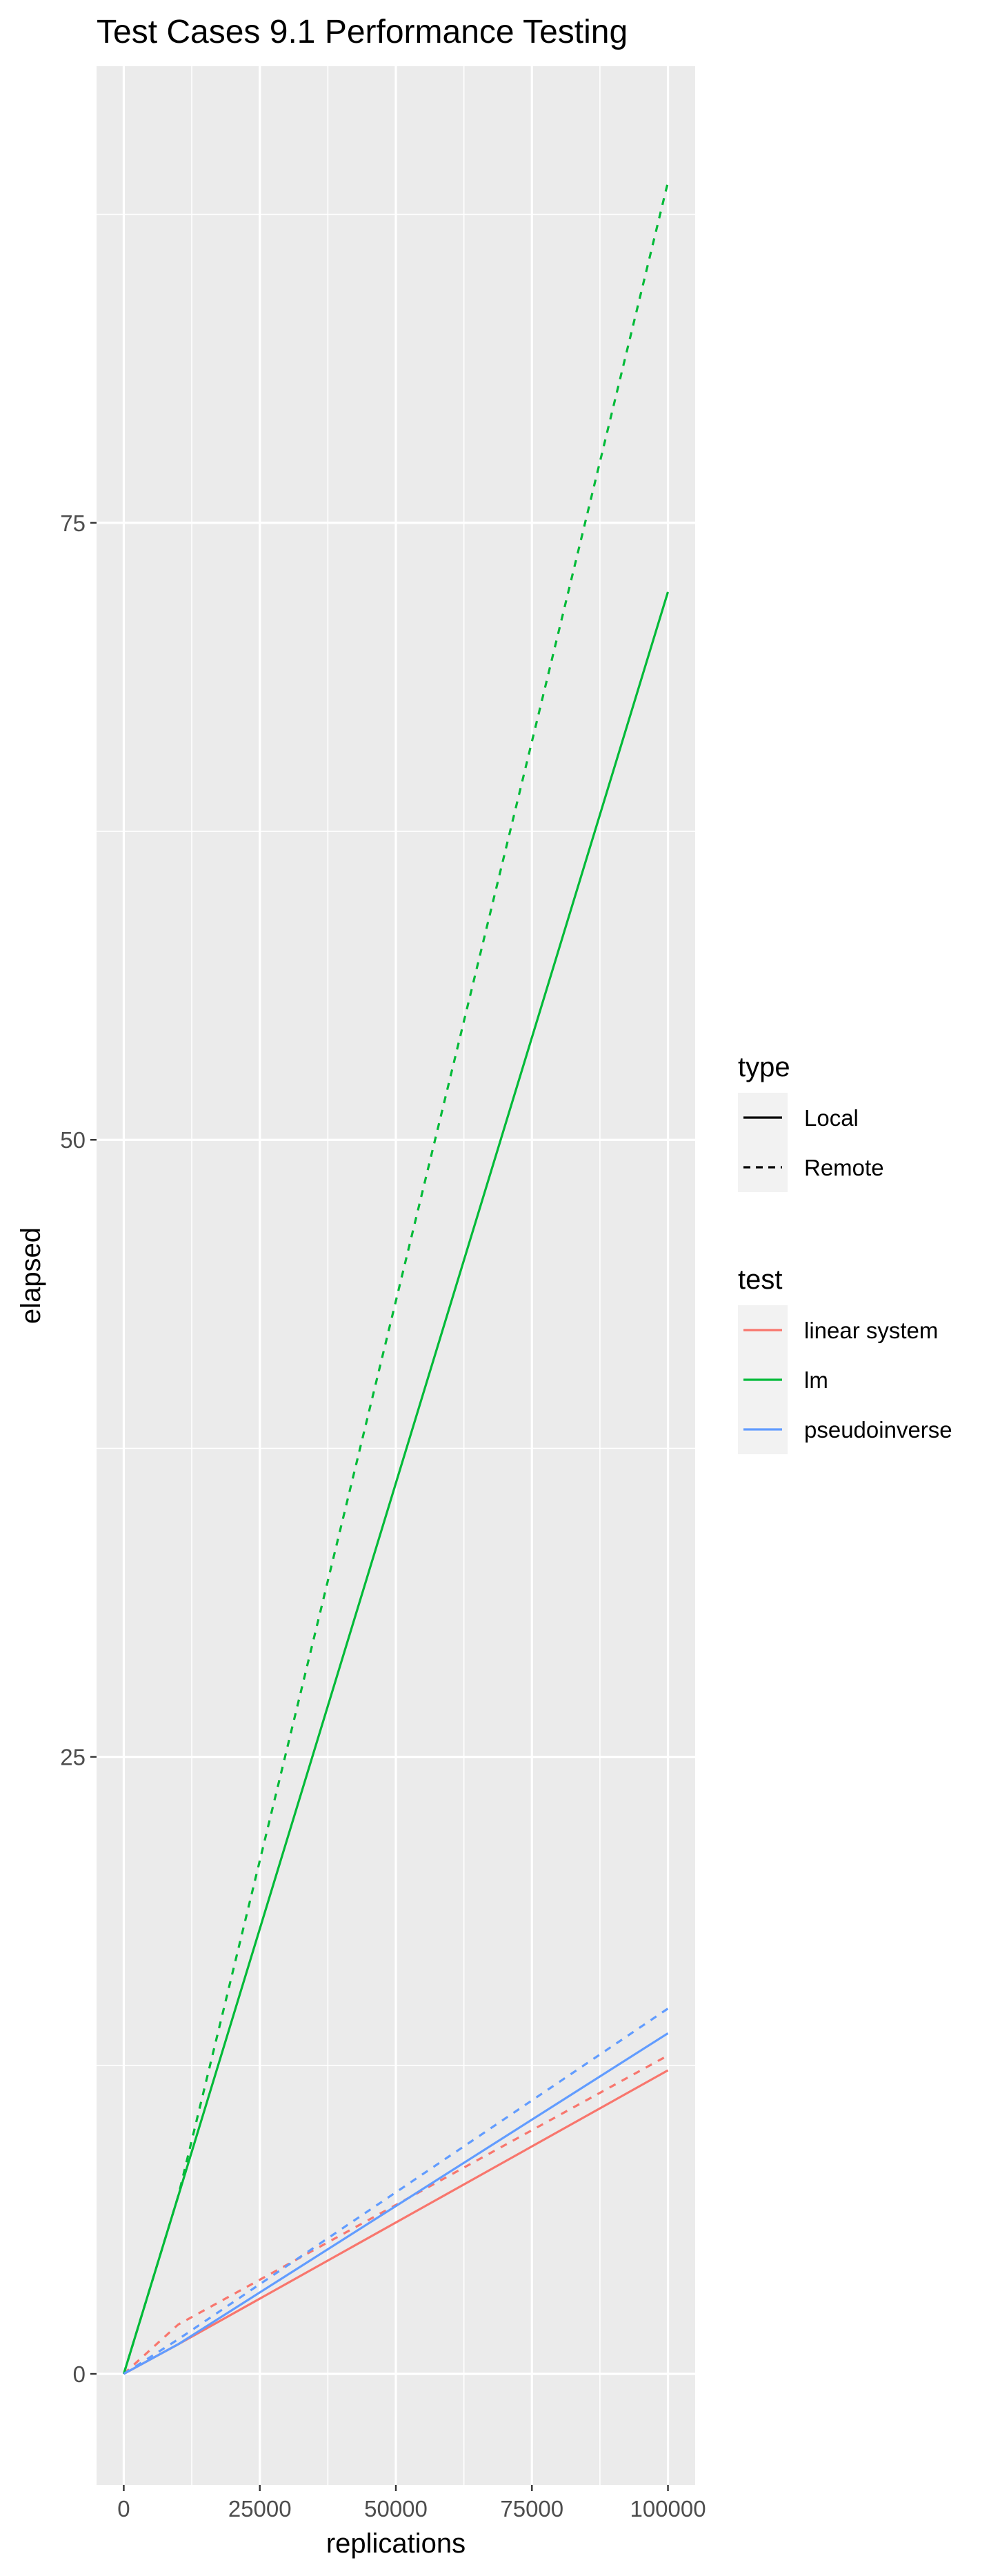  I want to click on series-line-pseudoinverse-remote, so click(396, 2191).